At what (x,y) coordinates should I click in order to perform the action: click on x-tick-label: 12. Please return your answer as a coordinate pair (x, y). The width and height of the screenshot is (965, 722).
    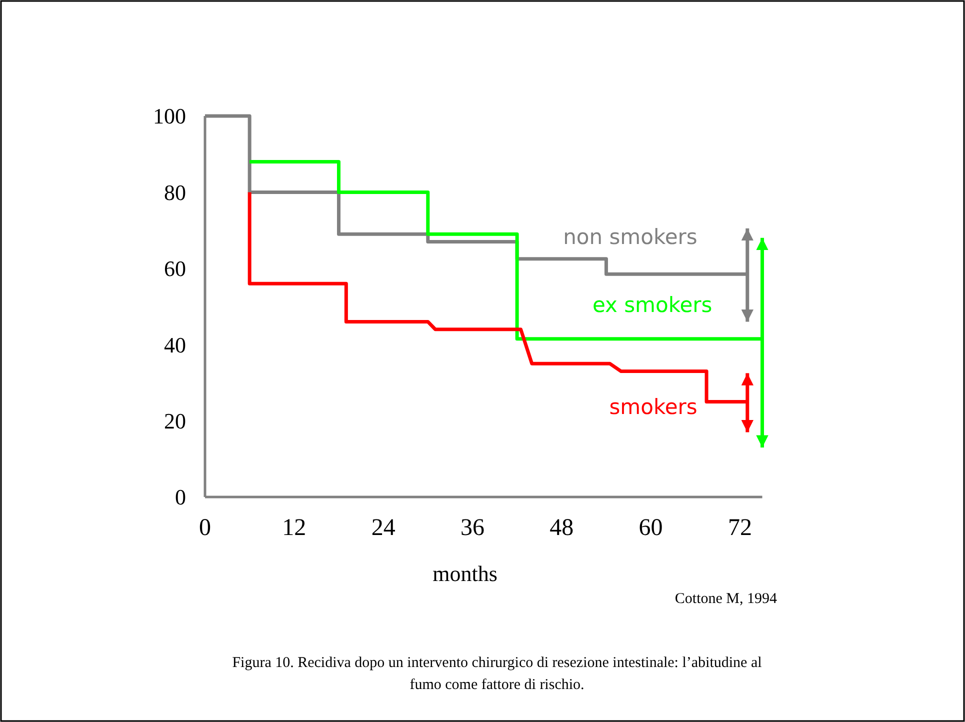
    Looking at the image, I should click on (294, 528).